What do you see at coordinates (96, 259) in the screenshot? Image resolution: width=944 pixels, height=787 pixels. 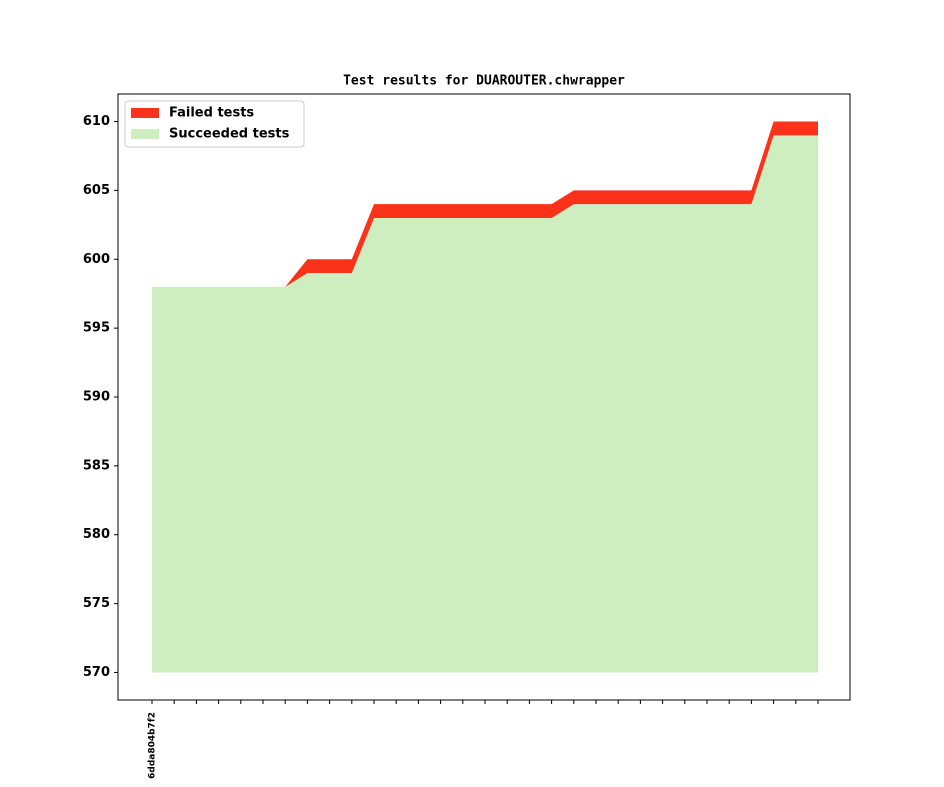 I see `y-tick-label: 600` at bounding box center [96, 259].